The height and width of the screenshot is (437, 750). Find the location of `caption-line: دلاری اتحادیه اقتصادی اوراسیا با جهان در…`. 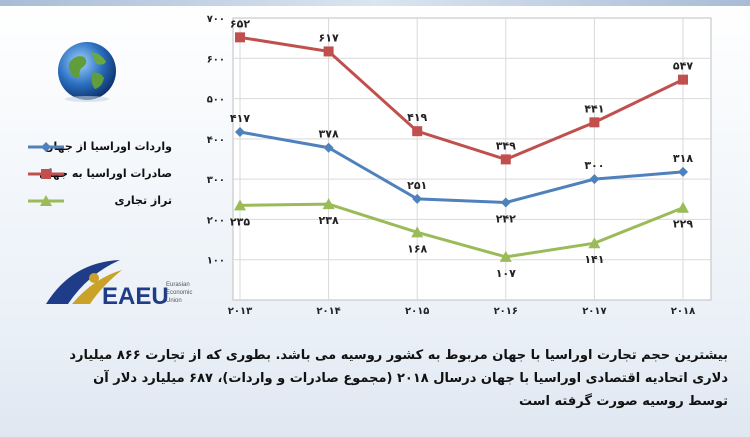

caption-line: دلاری اتحادیه اقتصادی اوراسیا با جهان در… is located at coordinates (410, 378).